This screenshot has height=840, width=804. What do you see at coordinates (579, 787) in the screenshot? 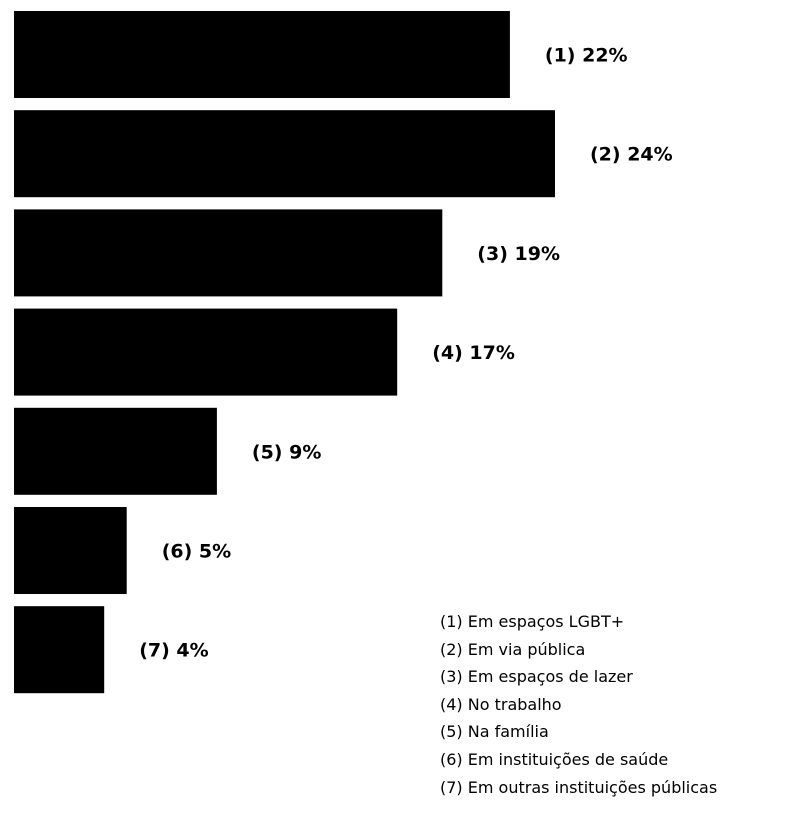
I see `legend-item-7: (7) Em outras instituições públicas` at bounding box center [579, 787].